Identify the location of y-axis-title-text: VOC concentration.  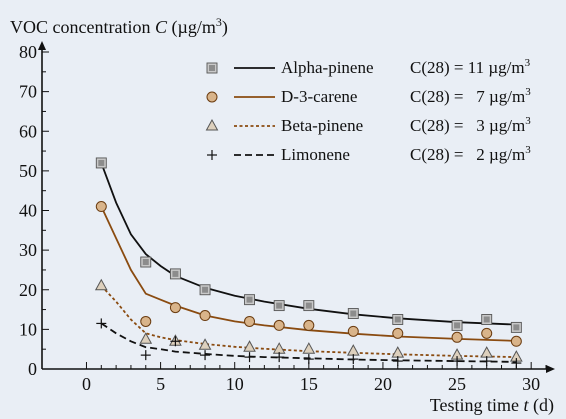
(80, 27).